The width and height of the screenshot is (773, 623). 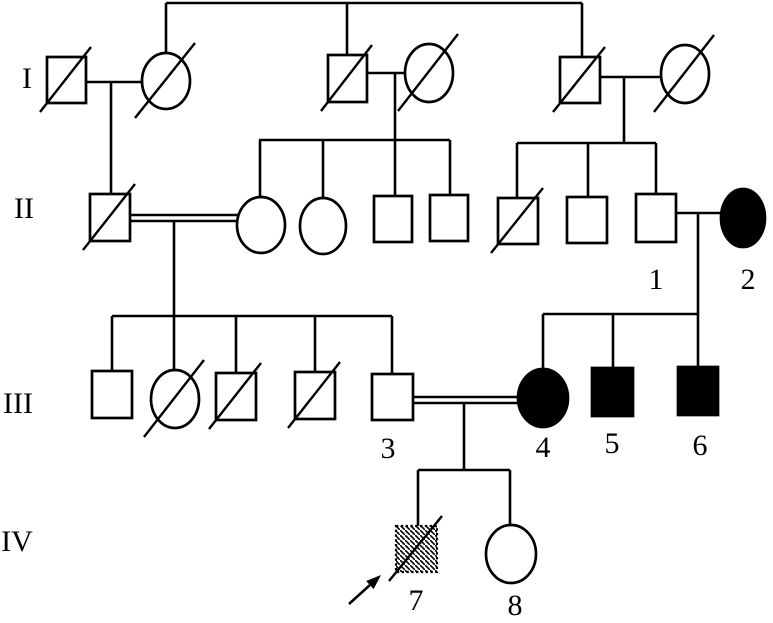 I want to click on person-II-b, so click(x=261, y=225).